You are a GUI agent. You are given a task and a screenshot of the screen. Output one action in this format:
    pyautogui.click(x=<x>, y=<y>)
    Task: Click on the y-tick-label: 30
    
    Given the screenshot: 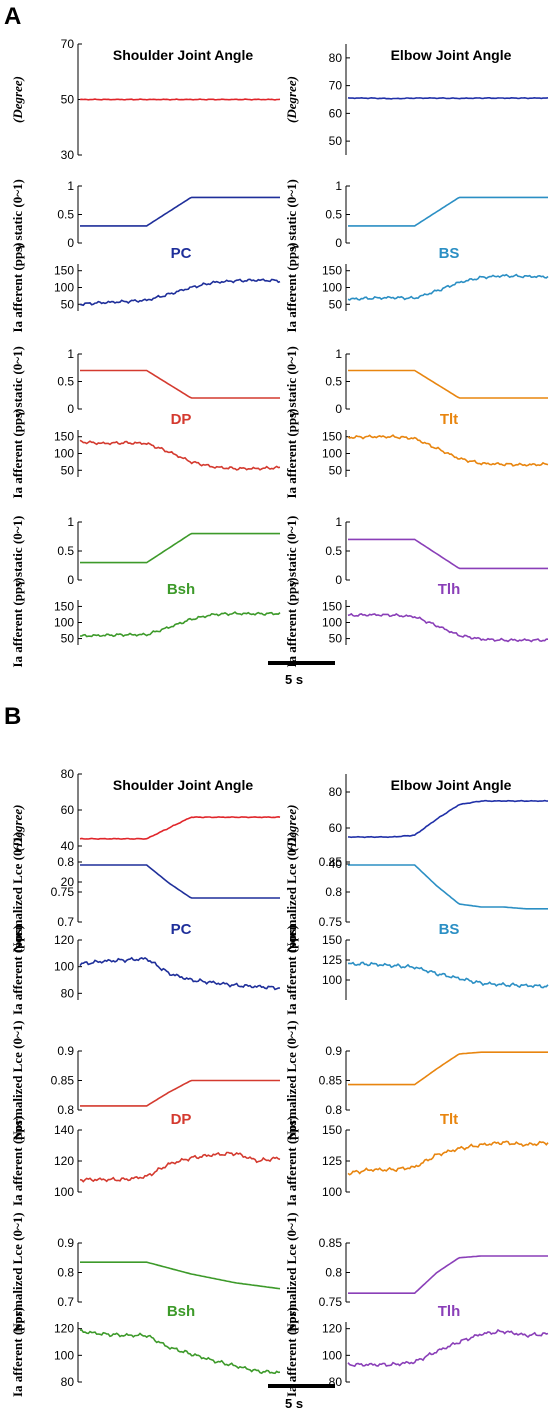 What is the action you would take?
    pyautogui.click(x=68, y=155)
    